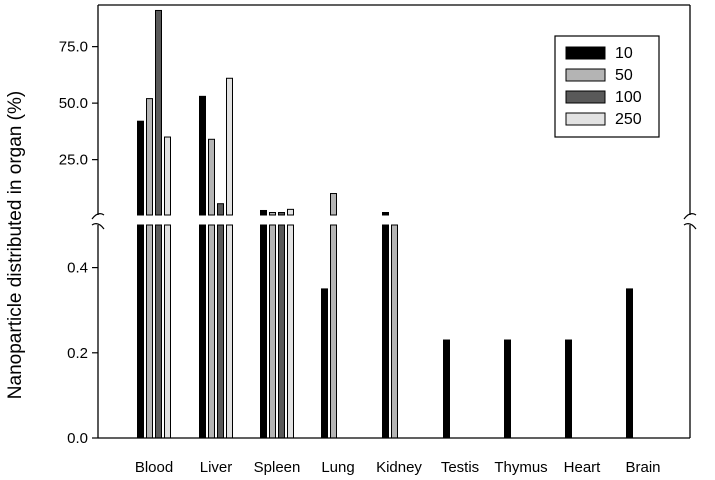 The height and width of the screenshot is (480, 715). What do you see at coordinates (263, 212) in the screenshot?
I see `bar-spleen-10-upper` at bounding box center [263, 212].